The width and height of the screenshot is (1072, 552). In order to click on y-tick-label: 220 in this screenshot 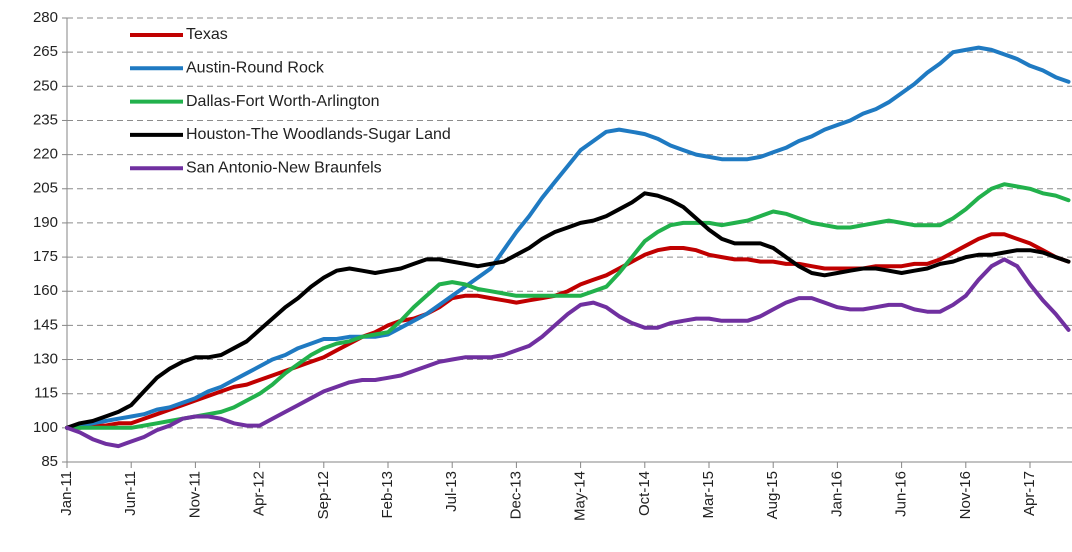, I will do `click(45, 154)`.